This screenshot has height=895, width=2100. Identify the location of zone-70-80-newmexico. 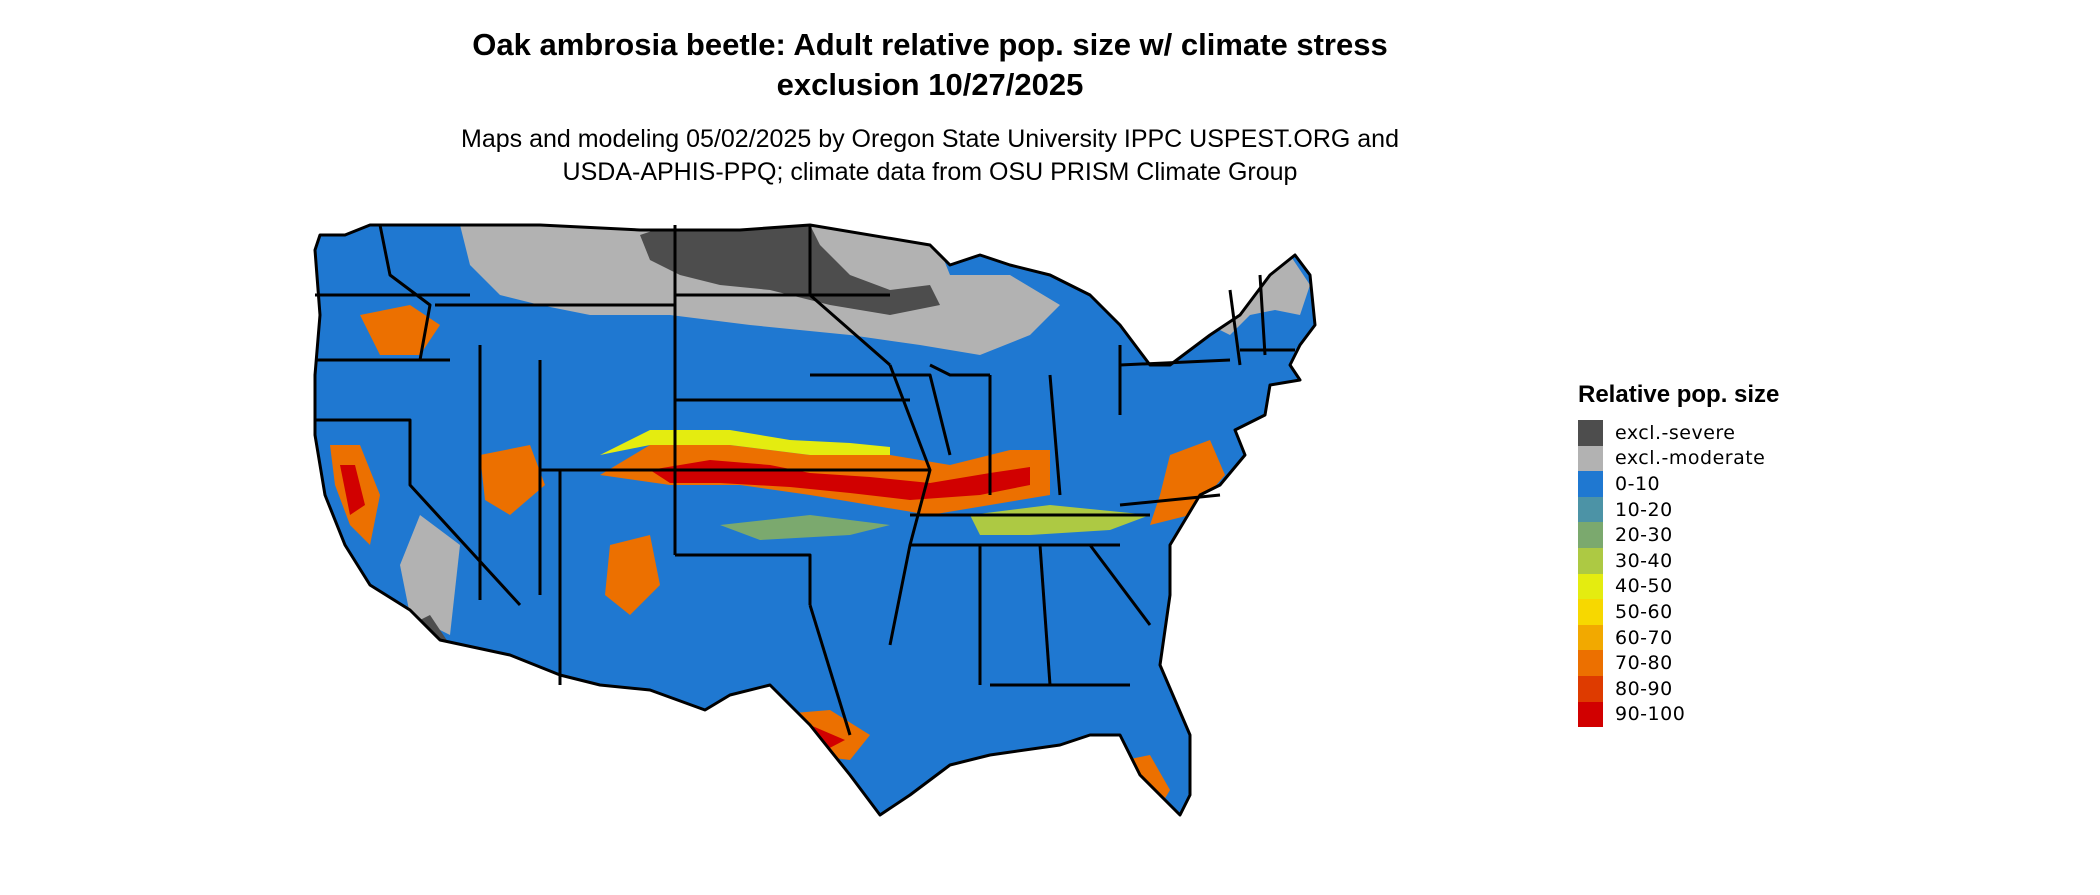
(632, 575).